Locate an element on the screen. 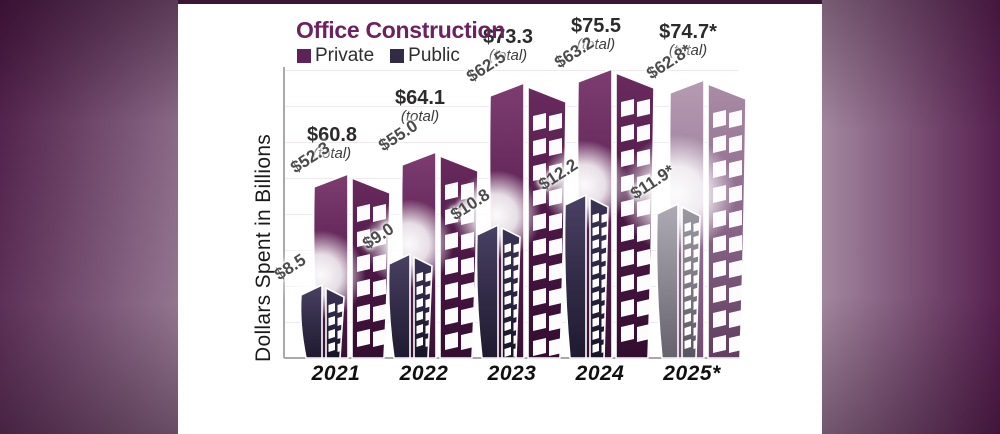  y-axis-label: Dollars Spent in Billions is located at coordinates (263, 247).